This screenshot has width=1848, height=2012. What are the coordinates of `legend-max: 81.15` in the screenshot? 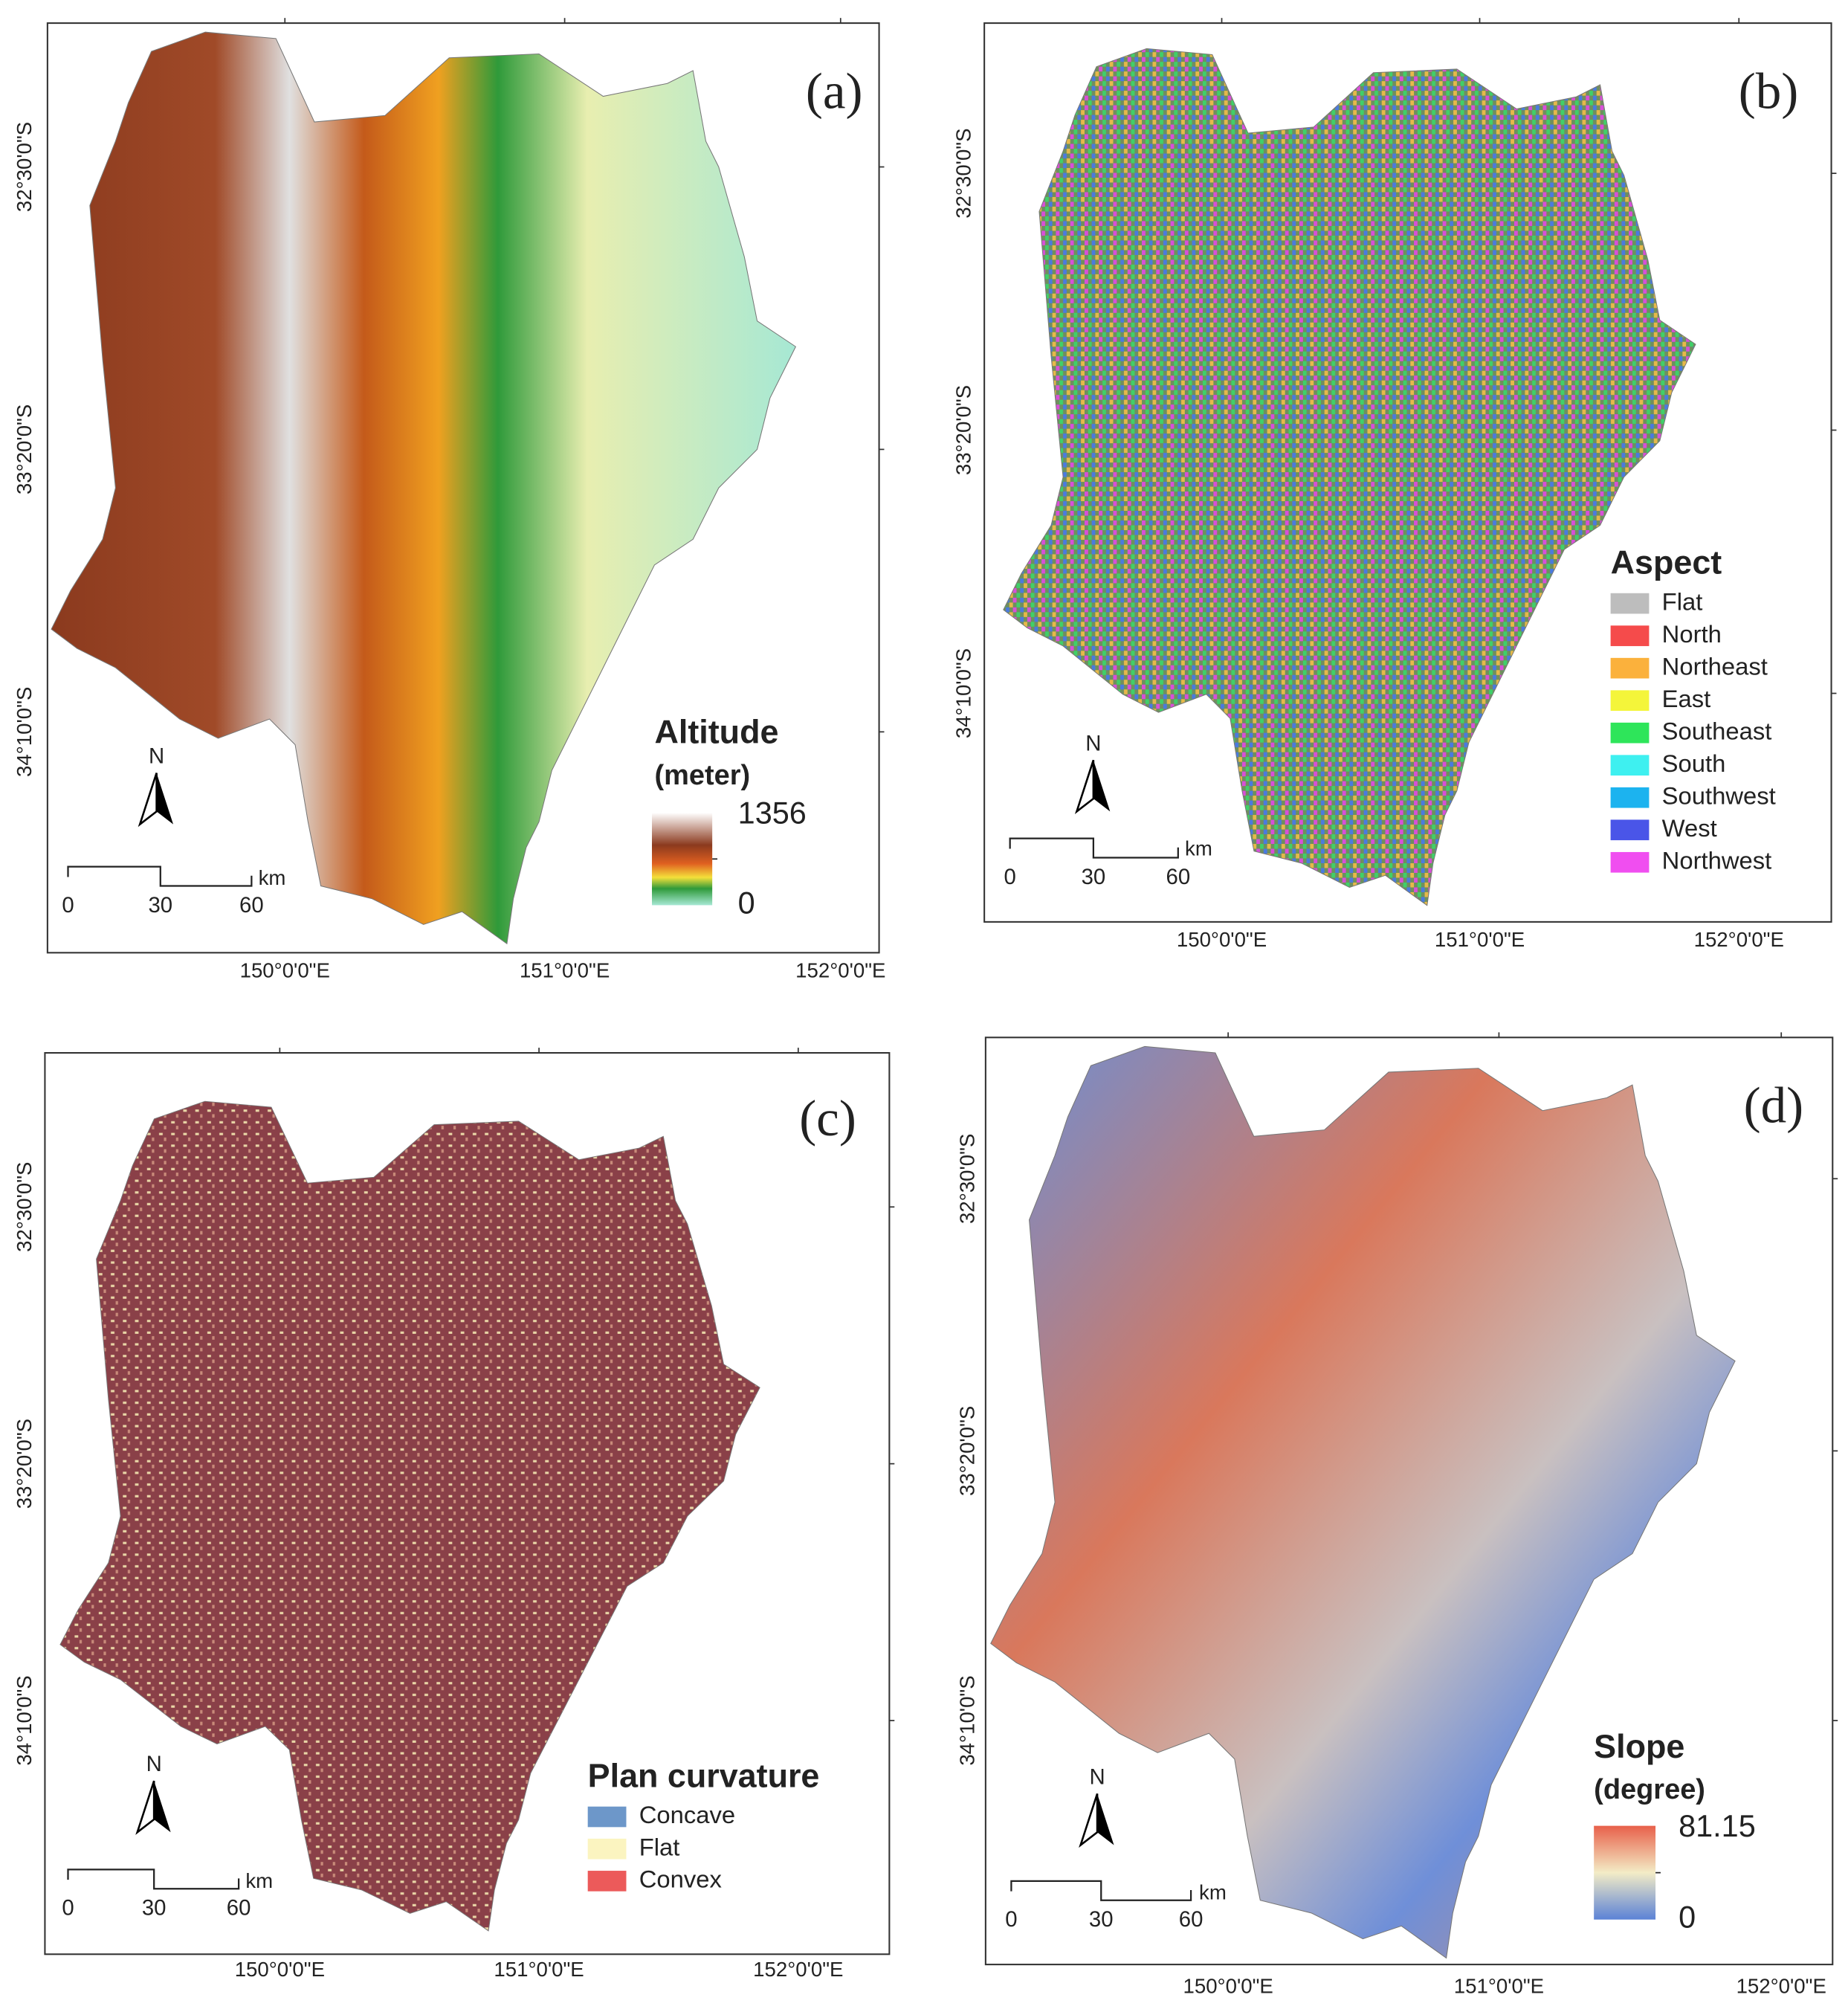 It's located at (1718, 1825).